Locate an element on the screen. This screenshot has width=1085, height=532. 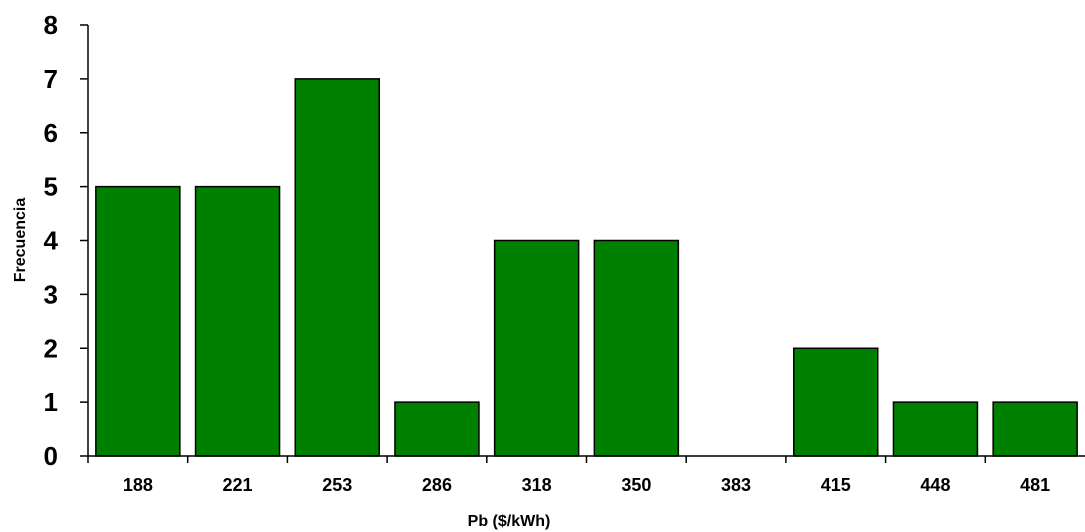
x-tick-label: 415 is located at coordinates (836, 485).